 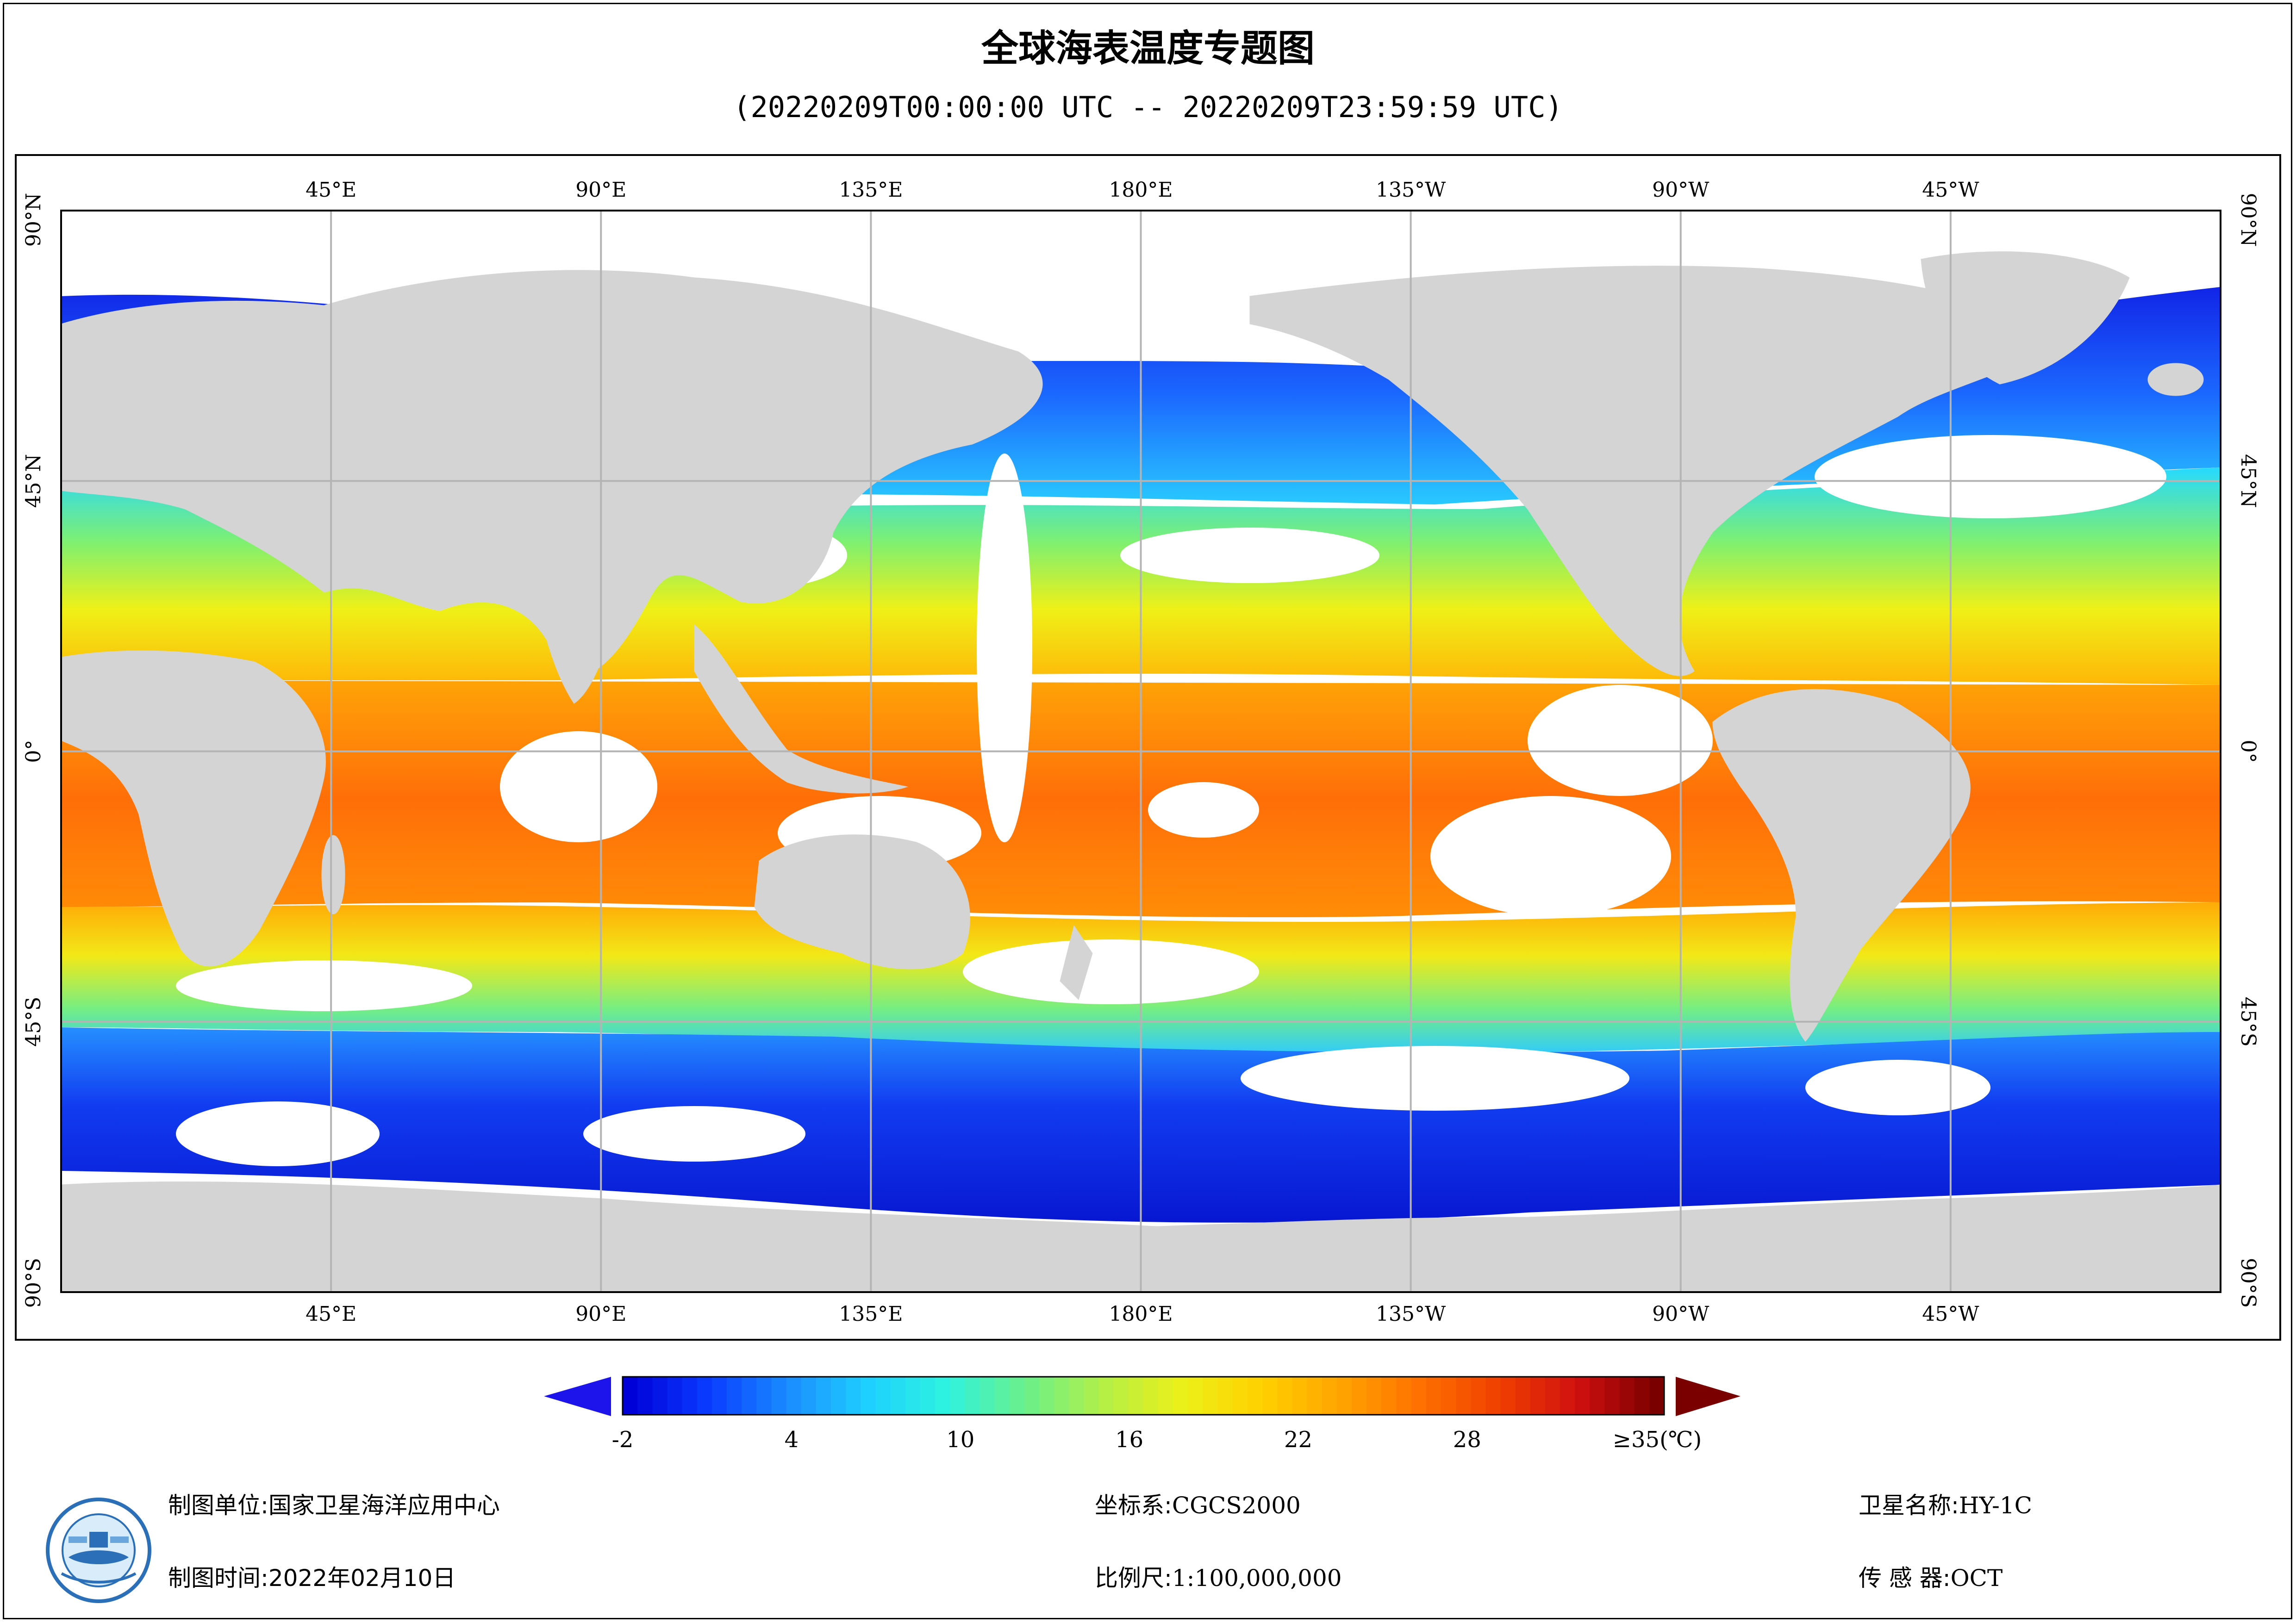 What do you see at coordinates (1411, 1314) in the screenshot?
I see `lon-label-bottom: 135°W` at bounding box center [1411, 1314].